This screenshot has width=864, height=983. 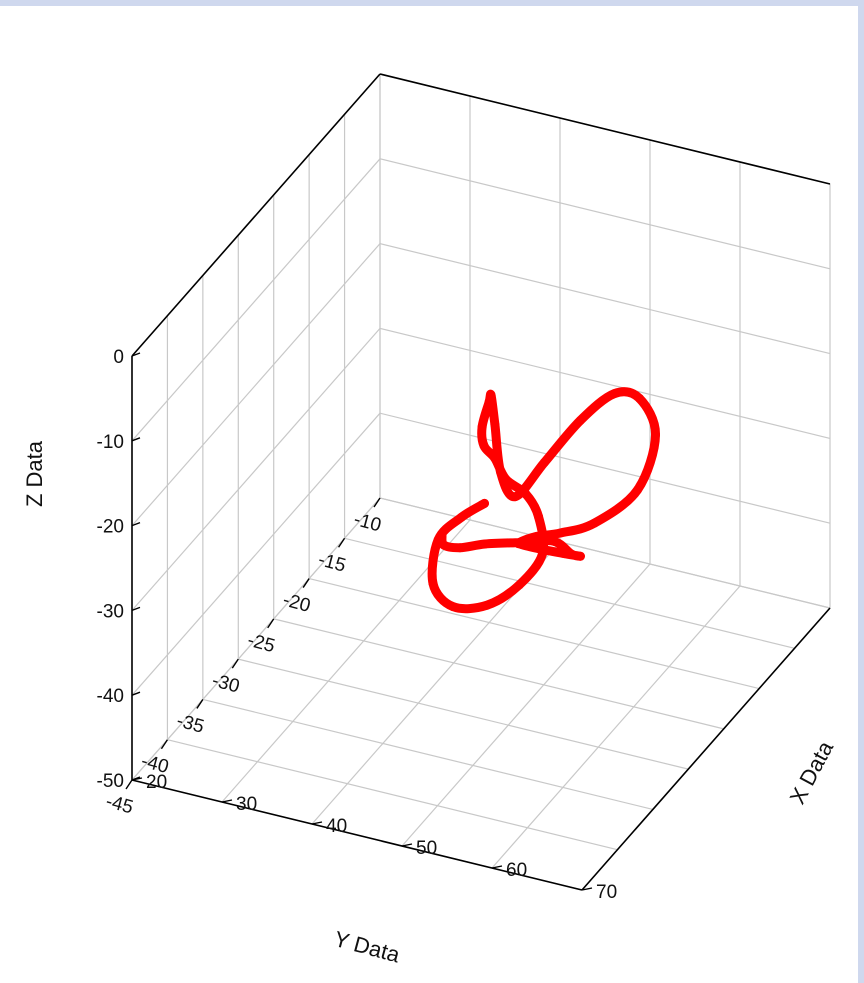 What do you see at coordinates (110, 611) in the screenshot?
I see `z-tick-label: -30` at bounding box center [110, 611].